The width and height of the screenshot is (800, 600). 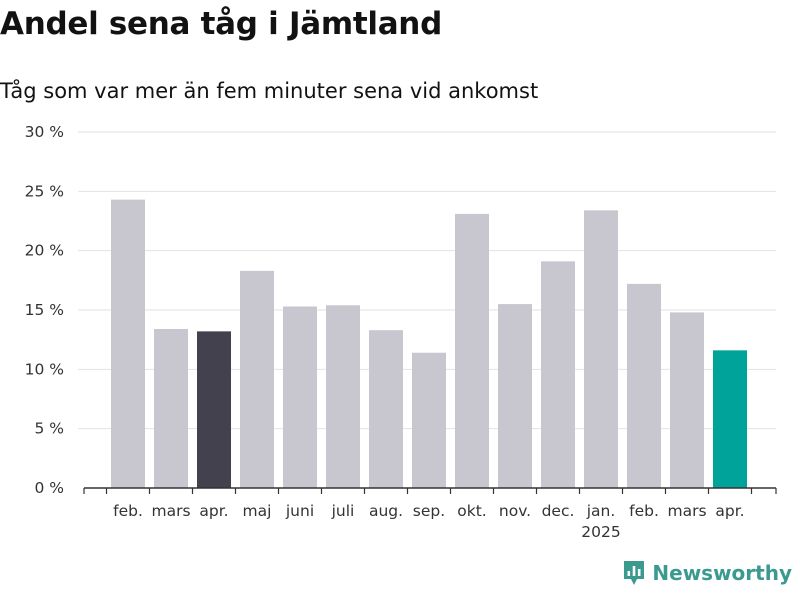 What do you see at coordinates (634, 573) in the screenshot?
I see `newsworthy-logo-icon` at bounding box center [634, 573].